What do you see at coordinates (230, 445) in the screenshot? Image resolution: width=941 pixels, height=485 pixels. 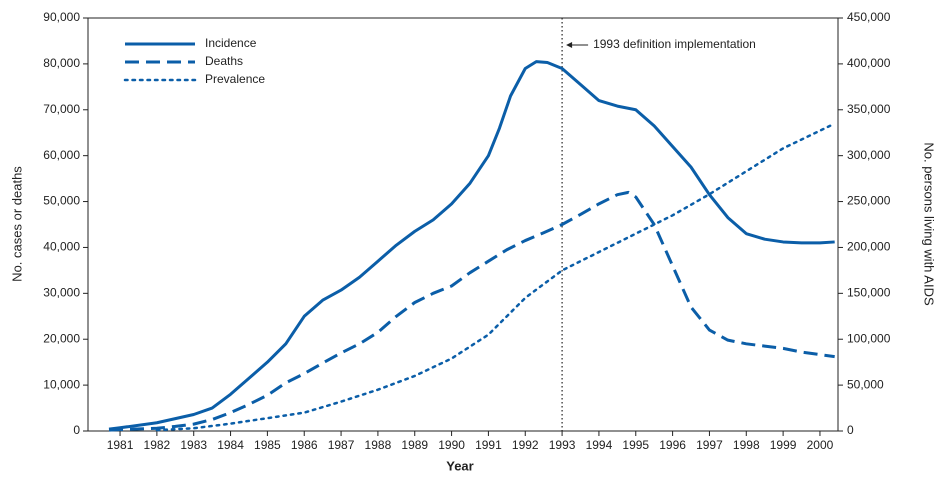 I see `x-tick-label: 1984` at bounding box center [230, 445].